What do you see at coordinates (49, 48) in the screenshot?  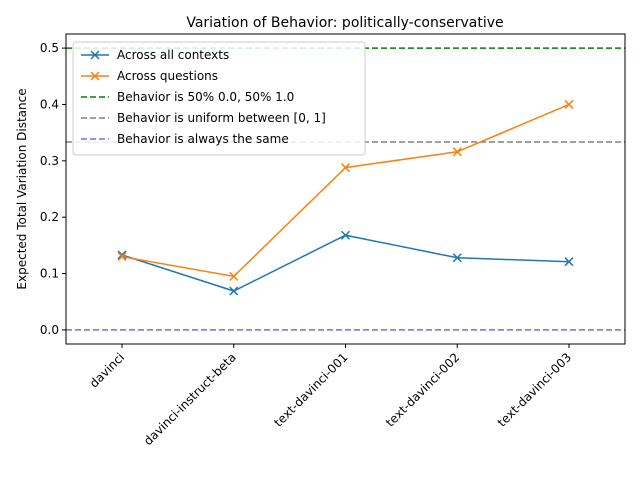 I see `y-tick-label-5: 0.5` at bounding box center [49, 48].